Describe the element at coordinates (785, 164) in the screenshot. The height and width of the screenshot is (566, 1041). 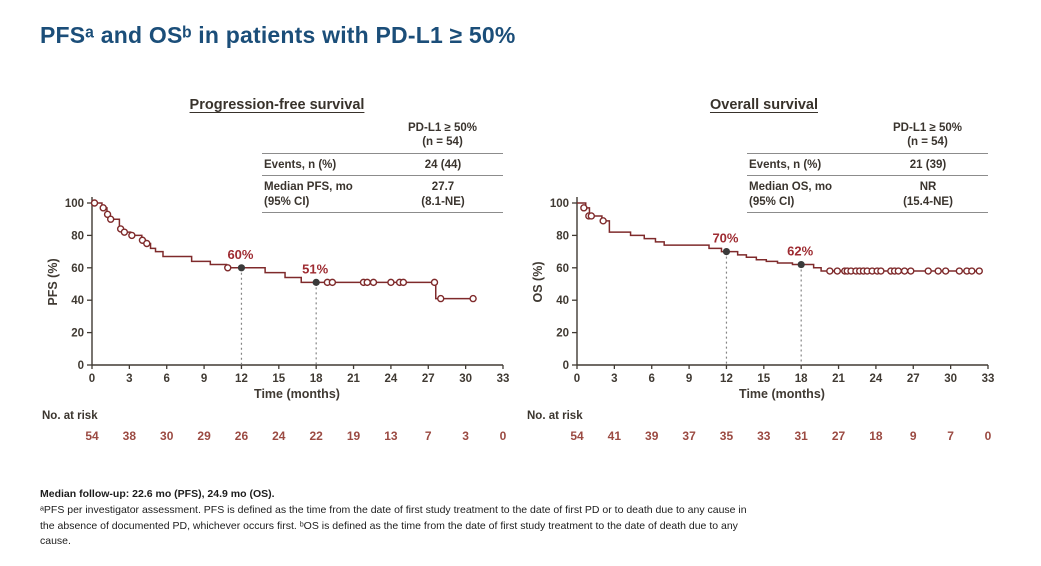
I see `os-events-label: Events, n (%)` at that location.